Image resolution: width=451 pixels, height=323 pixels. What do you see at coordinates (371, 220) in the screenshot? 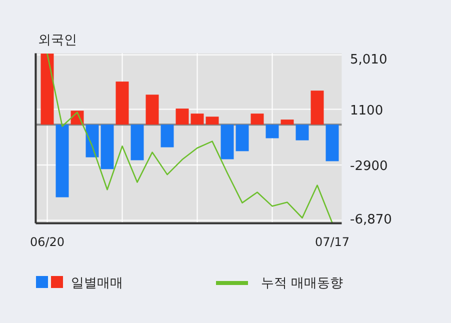
I see `y-tick-label: -6,870` at bounding box center [371, 220].